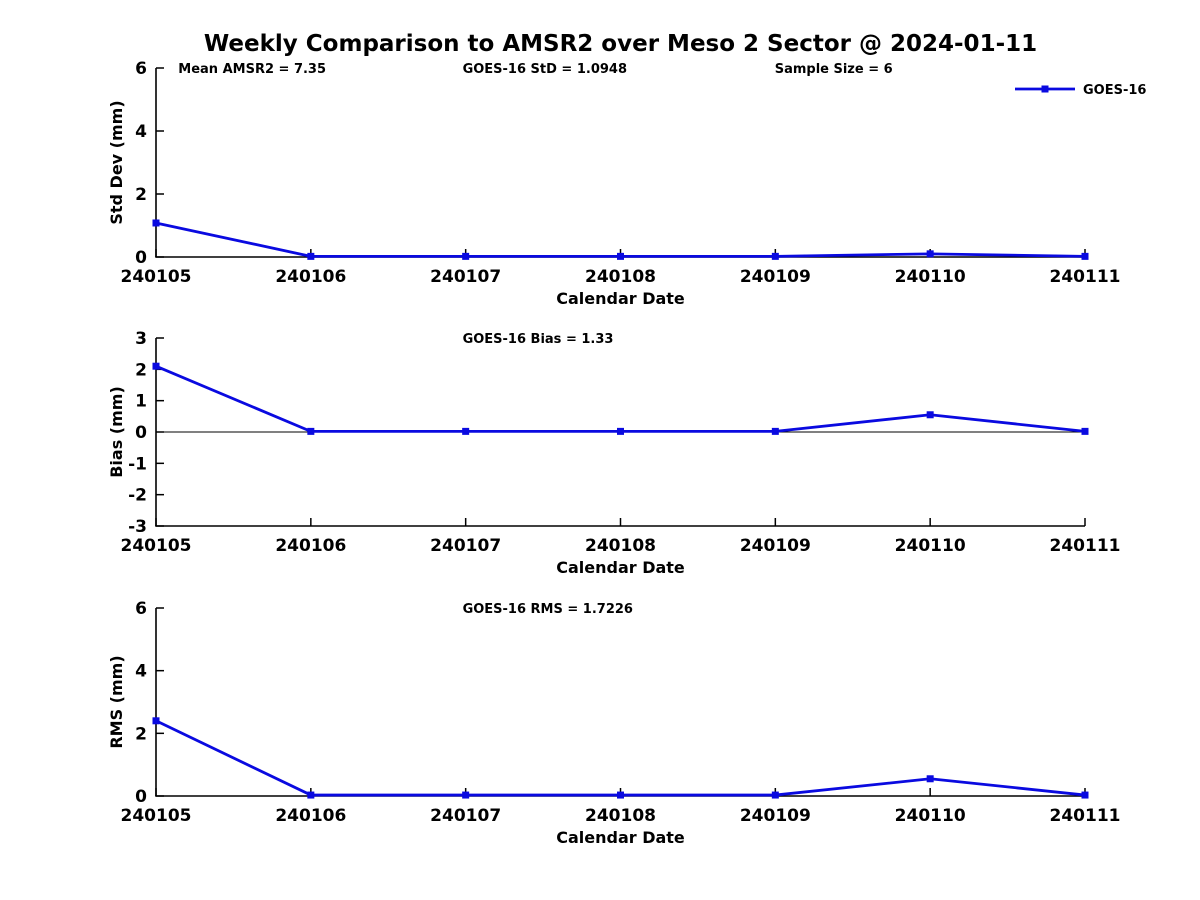 Image resolution: width=1200 pixels, height=900 pixels. I want to click on y-axis-label: Bias (mm), so click(116, 432).